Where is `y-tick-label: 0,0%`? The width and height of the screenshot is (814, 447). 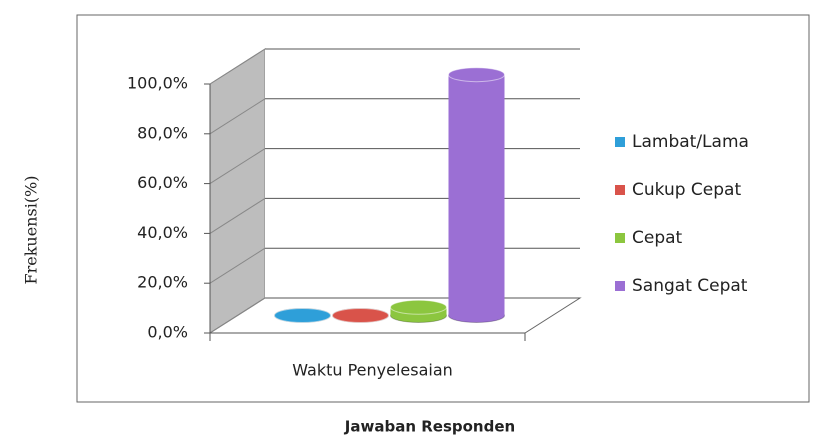 y-tick-label: 0,0% is located at coordinates (167, 332).